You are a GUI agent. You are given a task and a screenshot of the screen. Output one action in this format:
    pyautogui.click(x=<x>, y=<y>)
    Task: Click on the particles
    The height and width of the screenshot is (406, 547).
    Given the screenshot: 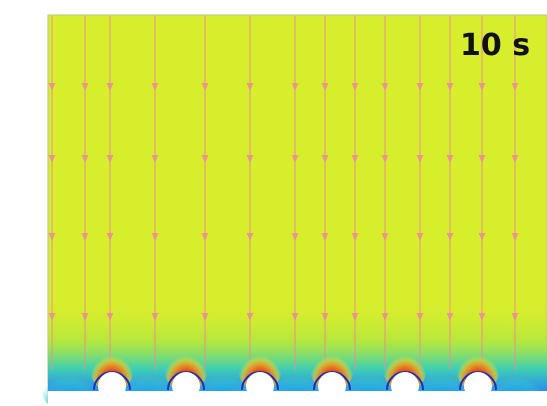 What is the action you would take?
    pyautogui.click(x=293, y=375)
    